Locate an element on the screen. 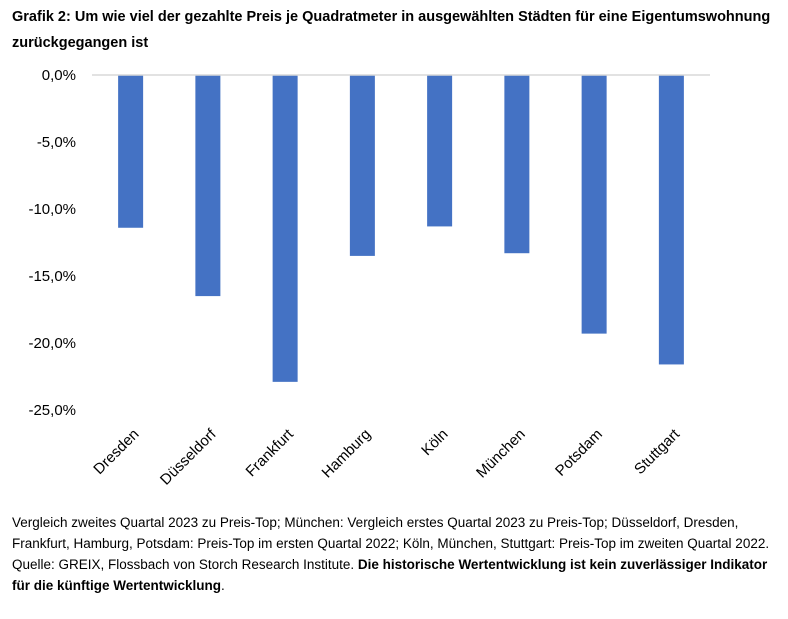  y-tick-label: -5,0% is located at coordinates (56, 142).